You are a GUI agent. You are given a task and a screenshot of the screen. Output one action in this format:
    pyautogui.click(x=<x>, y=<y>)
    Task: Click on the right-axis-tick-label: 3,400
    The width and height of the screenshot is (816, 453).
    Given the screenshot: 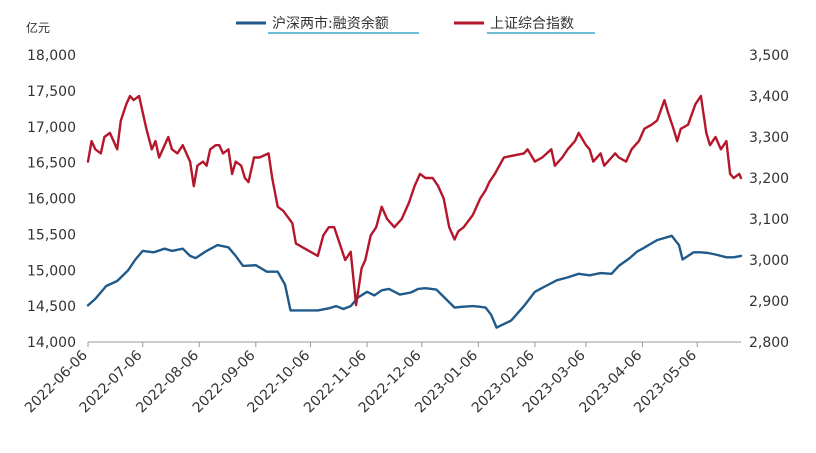 What is the action you would take?
    pyautogui.click(x=769, y=97)
    